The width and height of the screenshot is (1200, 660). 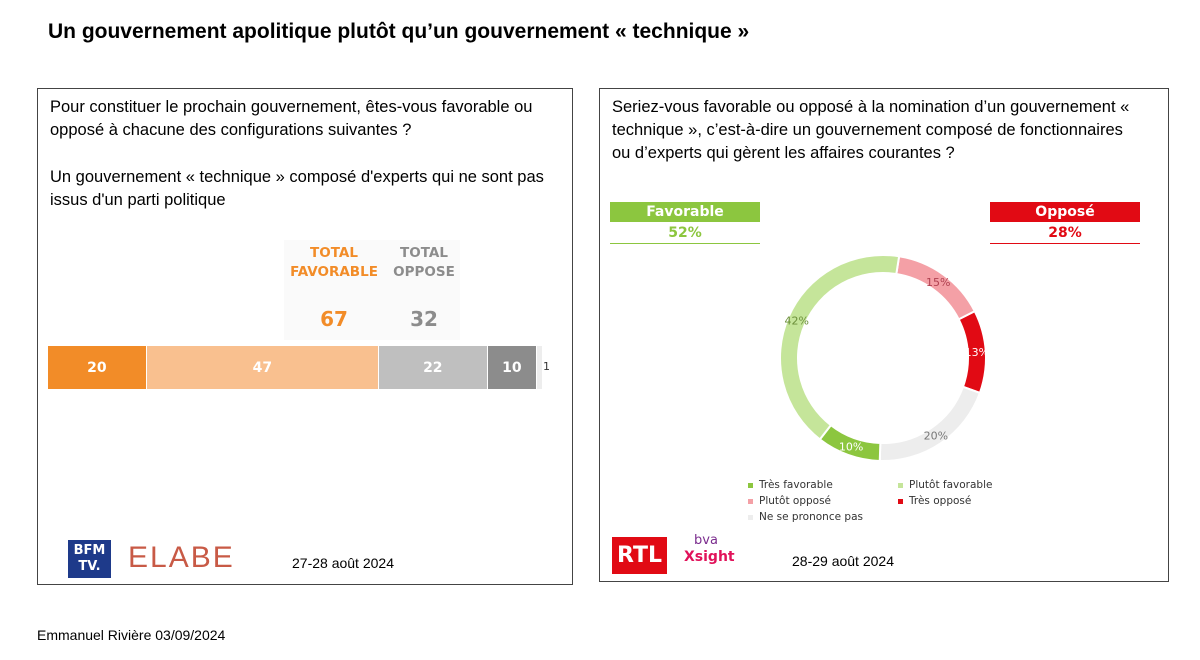 I want to click on favorable-group: Favorable 52%, so click(x=685, y=223).